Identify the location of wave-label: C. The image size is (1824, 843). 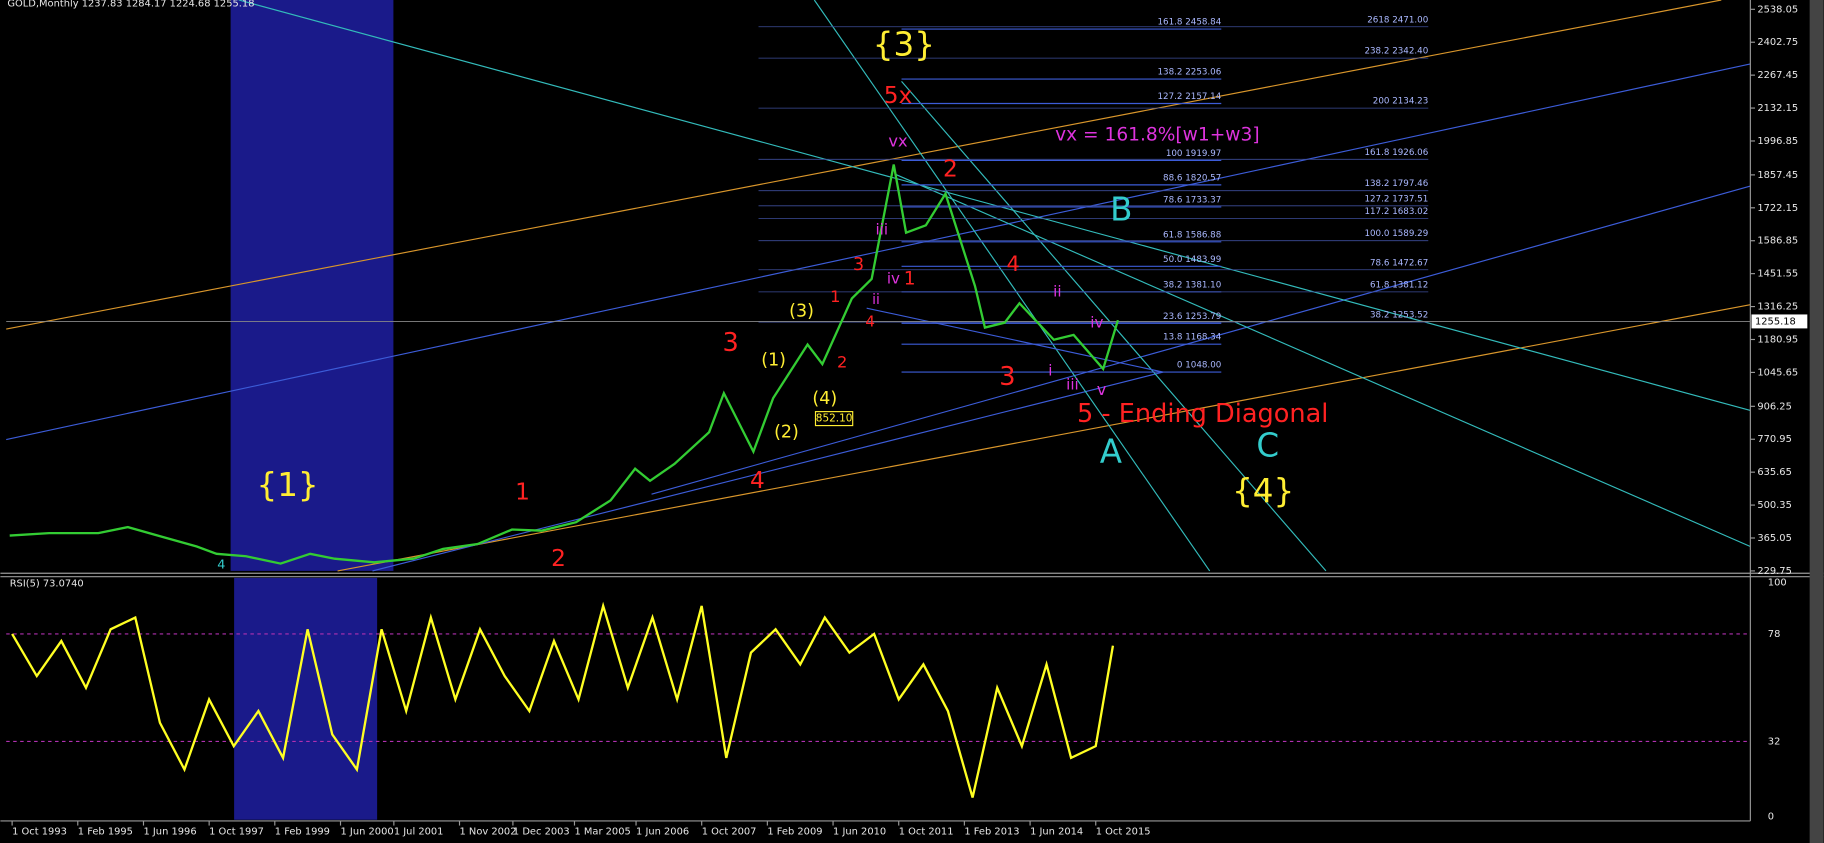
(1267, 446).